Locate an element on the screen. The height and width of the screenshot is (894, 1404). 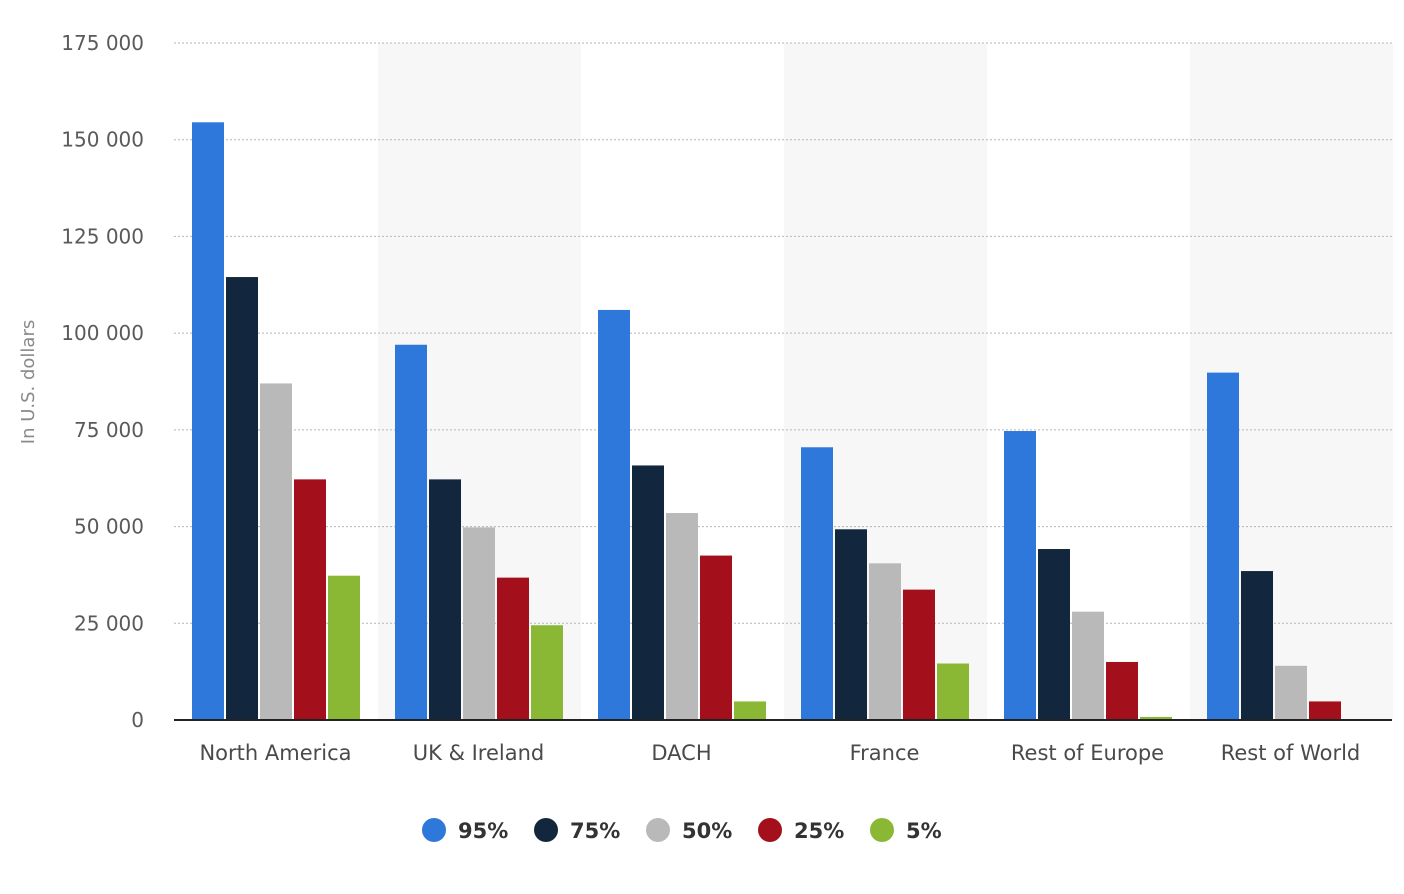
x-tick-label: Rest of Europe is located at coordinates (1087, 753).